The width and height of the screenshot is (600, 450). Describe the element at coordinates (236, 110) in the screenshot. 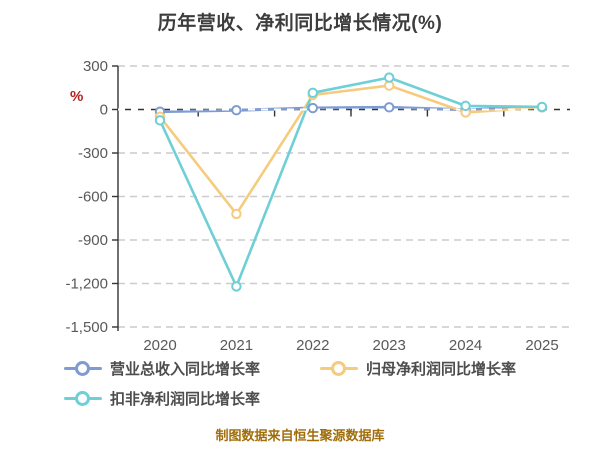

I see `data-point-marker-s0-2021` at that location.